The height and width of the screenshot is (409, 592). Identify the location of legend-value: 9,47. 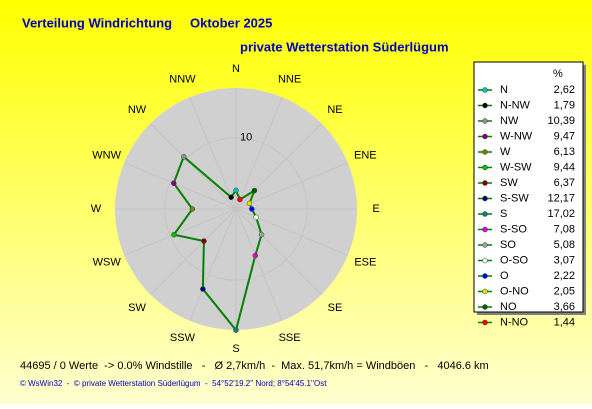
(564, 136).